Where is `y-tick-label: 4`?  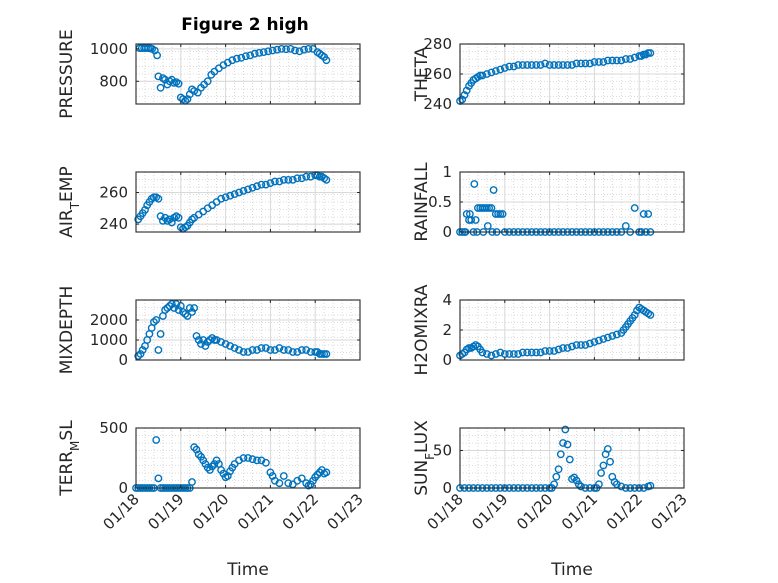
y-tick-label: 4 is located at coordinates (447, 300).